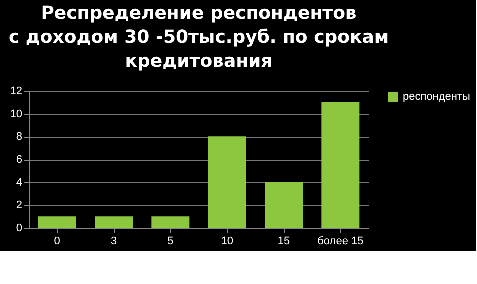 The height and width of the screenshot is (284, 477). Describe the element at coordinates (16, 114) in the screenshot. I see `y-tick-label: 10` at that location.